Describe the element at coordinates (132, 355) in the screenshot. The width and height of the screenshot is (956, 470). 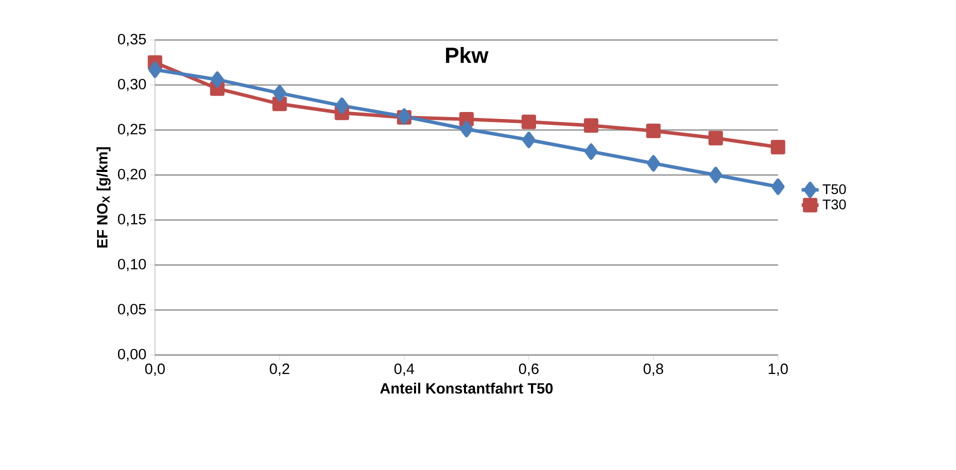
I see `y-tick-label: 0,00` at that location.